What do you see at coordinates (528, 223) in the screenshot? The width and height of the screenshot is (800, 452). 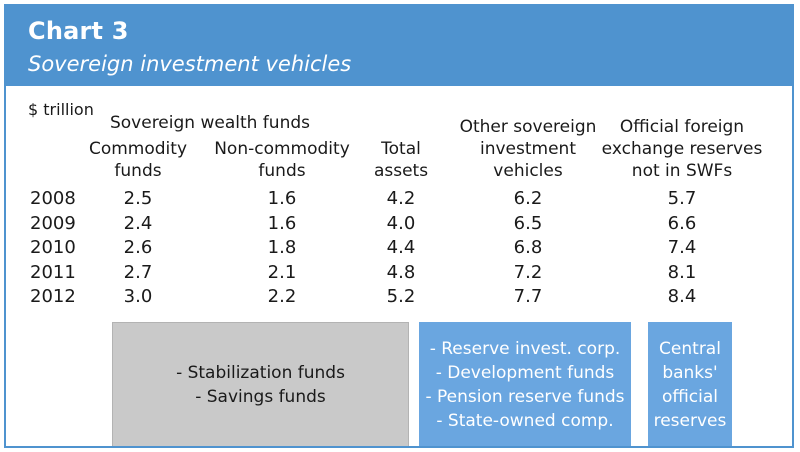 I see `table-cell: 6.5` at bounding box center [528, 223].